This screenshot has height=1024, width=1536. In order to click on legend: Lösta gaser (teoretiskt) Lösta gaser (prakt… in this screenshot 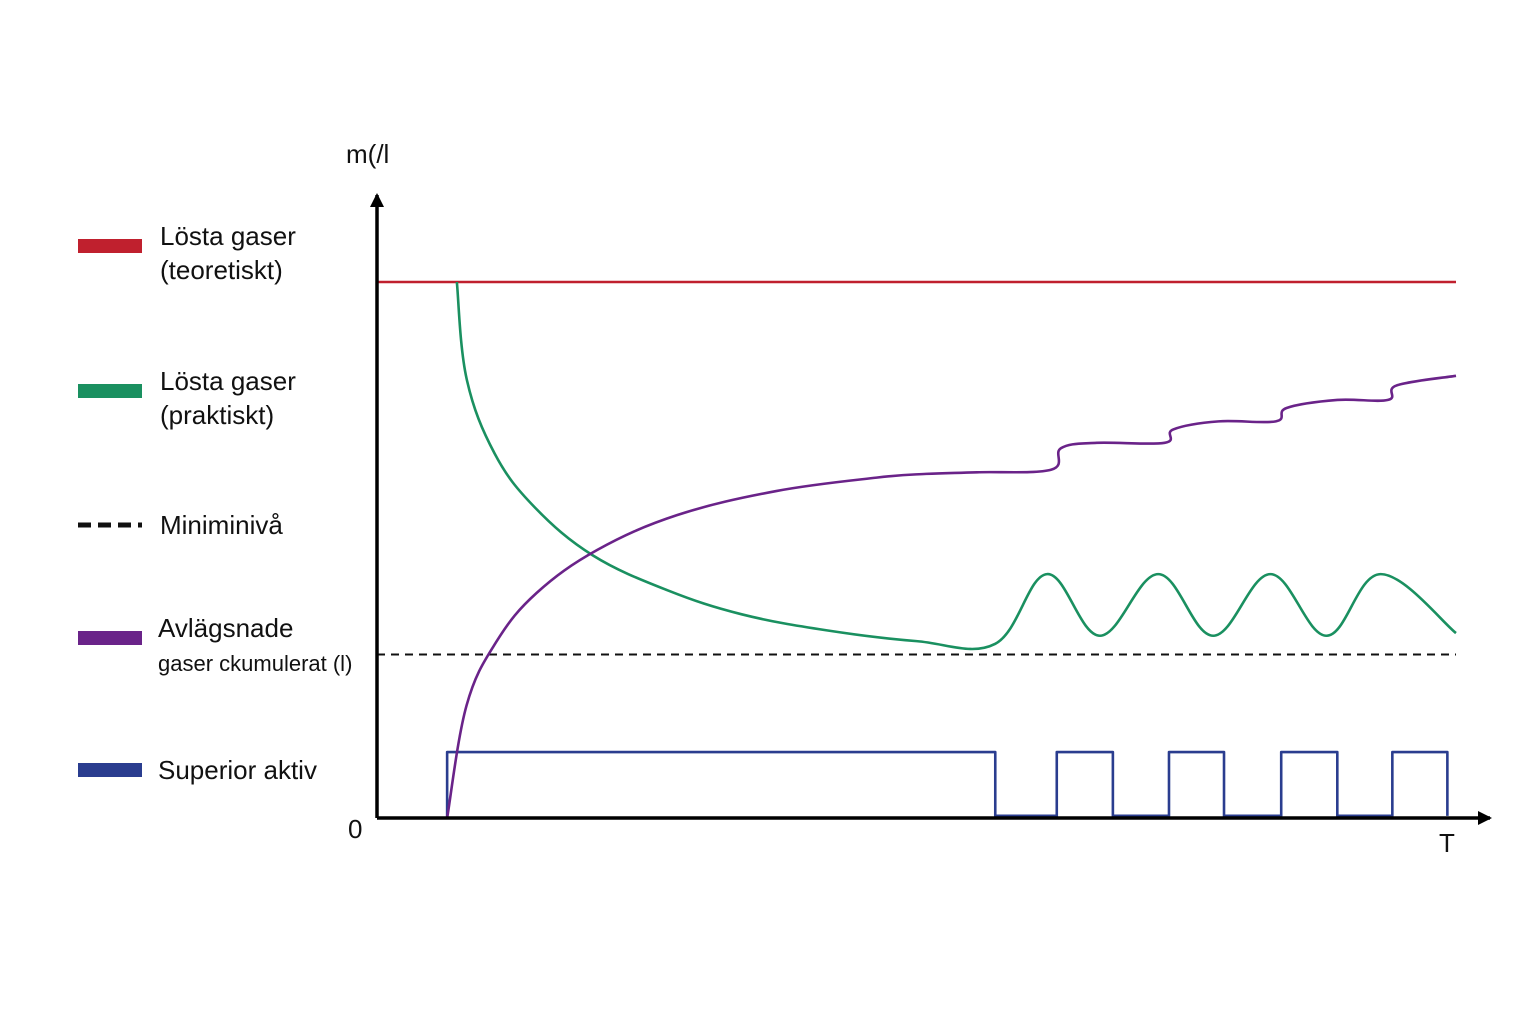, I will do `click(215, 503)`.